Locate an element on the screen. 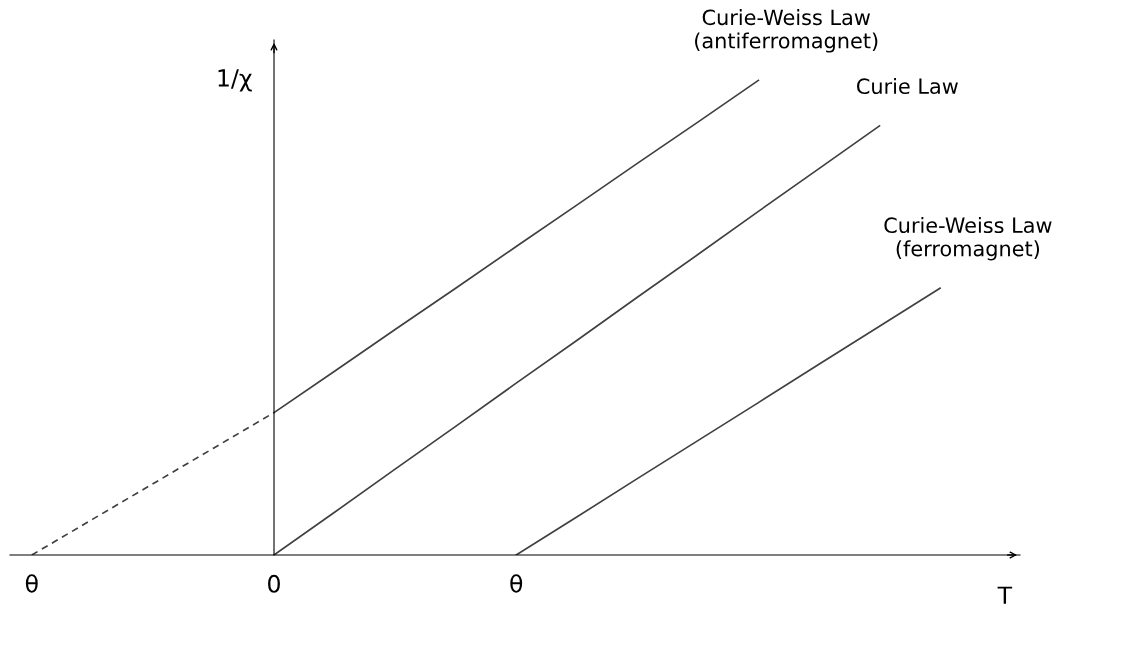 This screenshot has height=651, width=1135. x-tick-label: 0 is located at coordinates (274, 583).